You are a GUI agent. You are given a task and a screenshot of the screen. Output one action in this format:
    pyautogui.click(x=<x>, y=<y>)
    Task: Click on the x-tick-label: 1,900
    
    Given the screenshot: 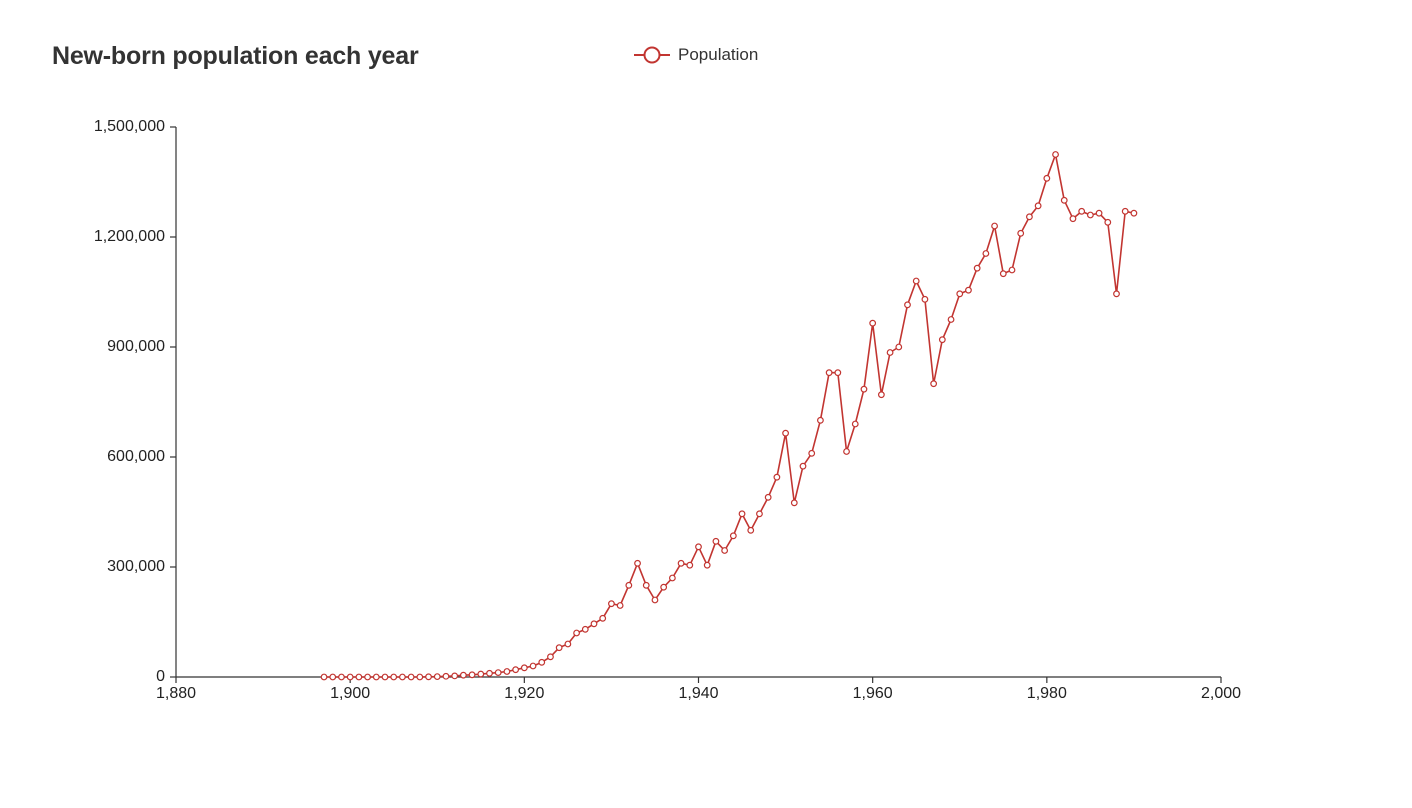 What is the action you would take?
    pyautogui.click(x=350, y=693)
    